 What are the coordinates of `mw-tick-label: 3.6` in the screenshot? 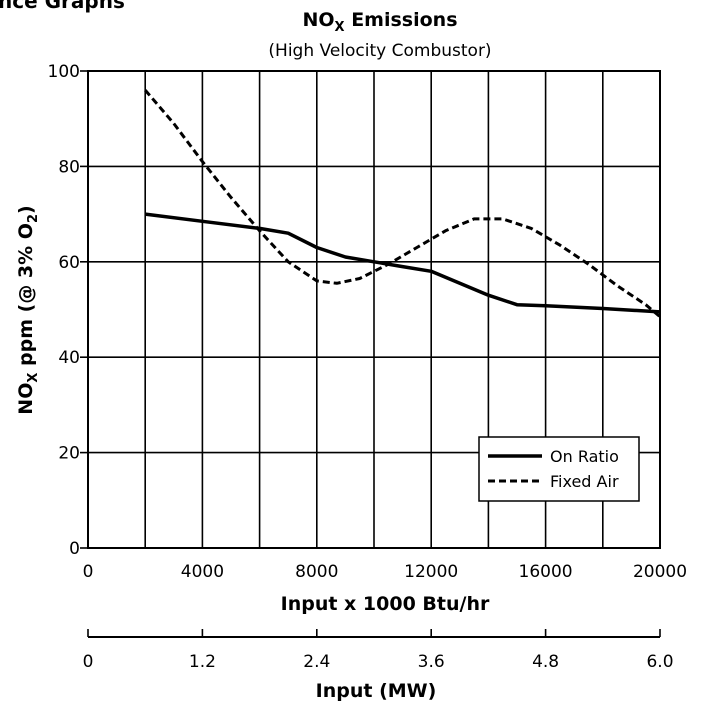 It's located at (431, 662).